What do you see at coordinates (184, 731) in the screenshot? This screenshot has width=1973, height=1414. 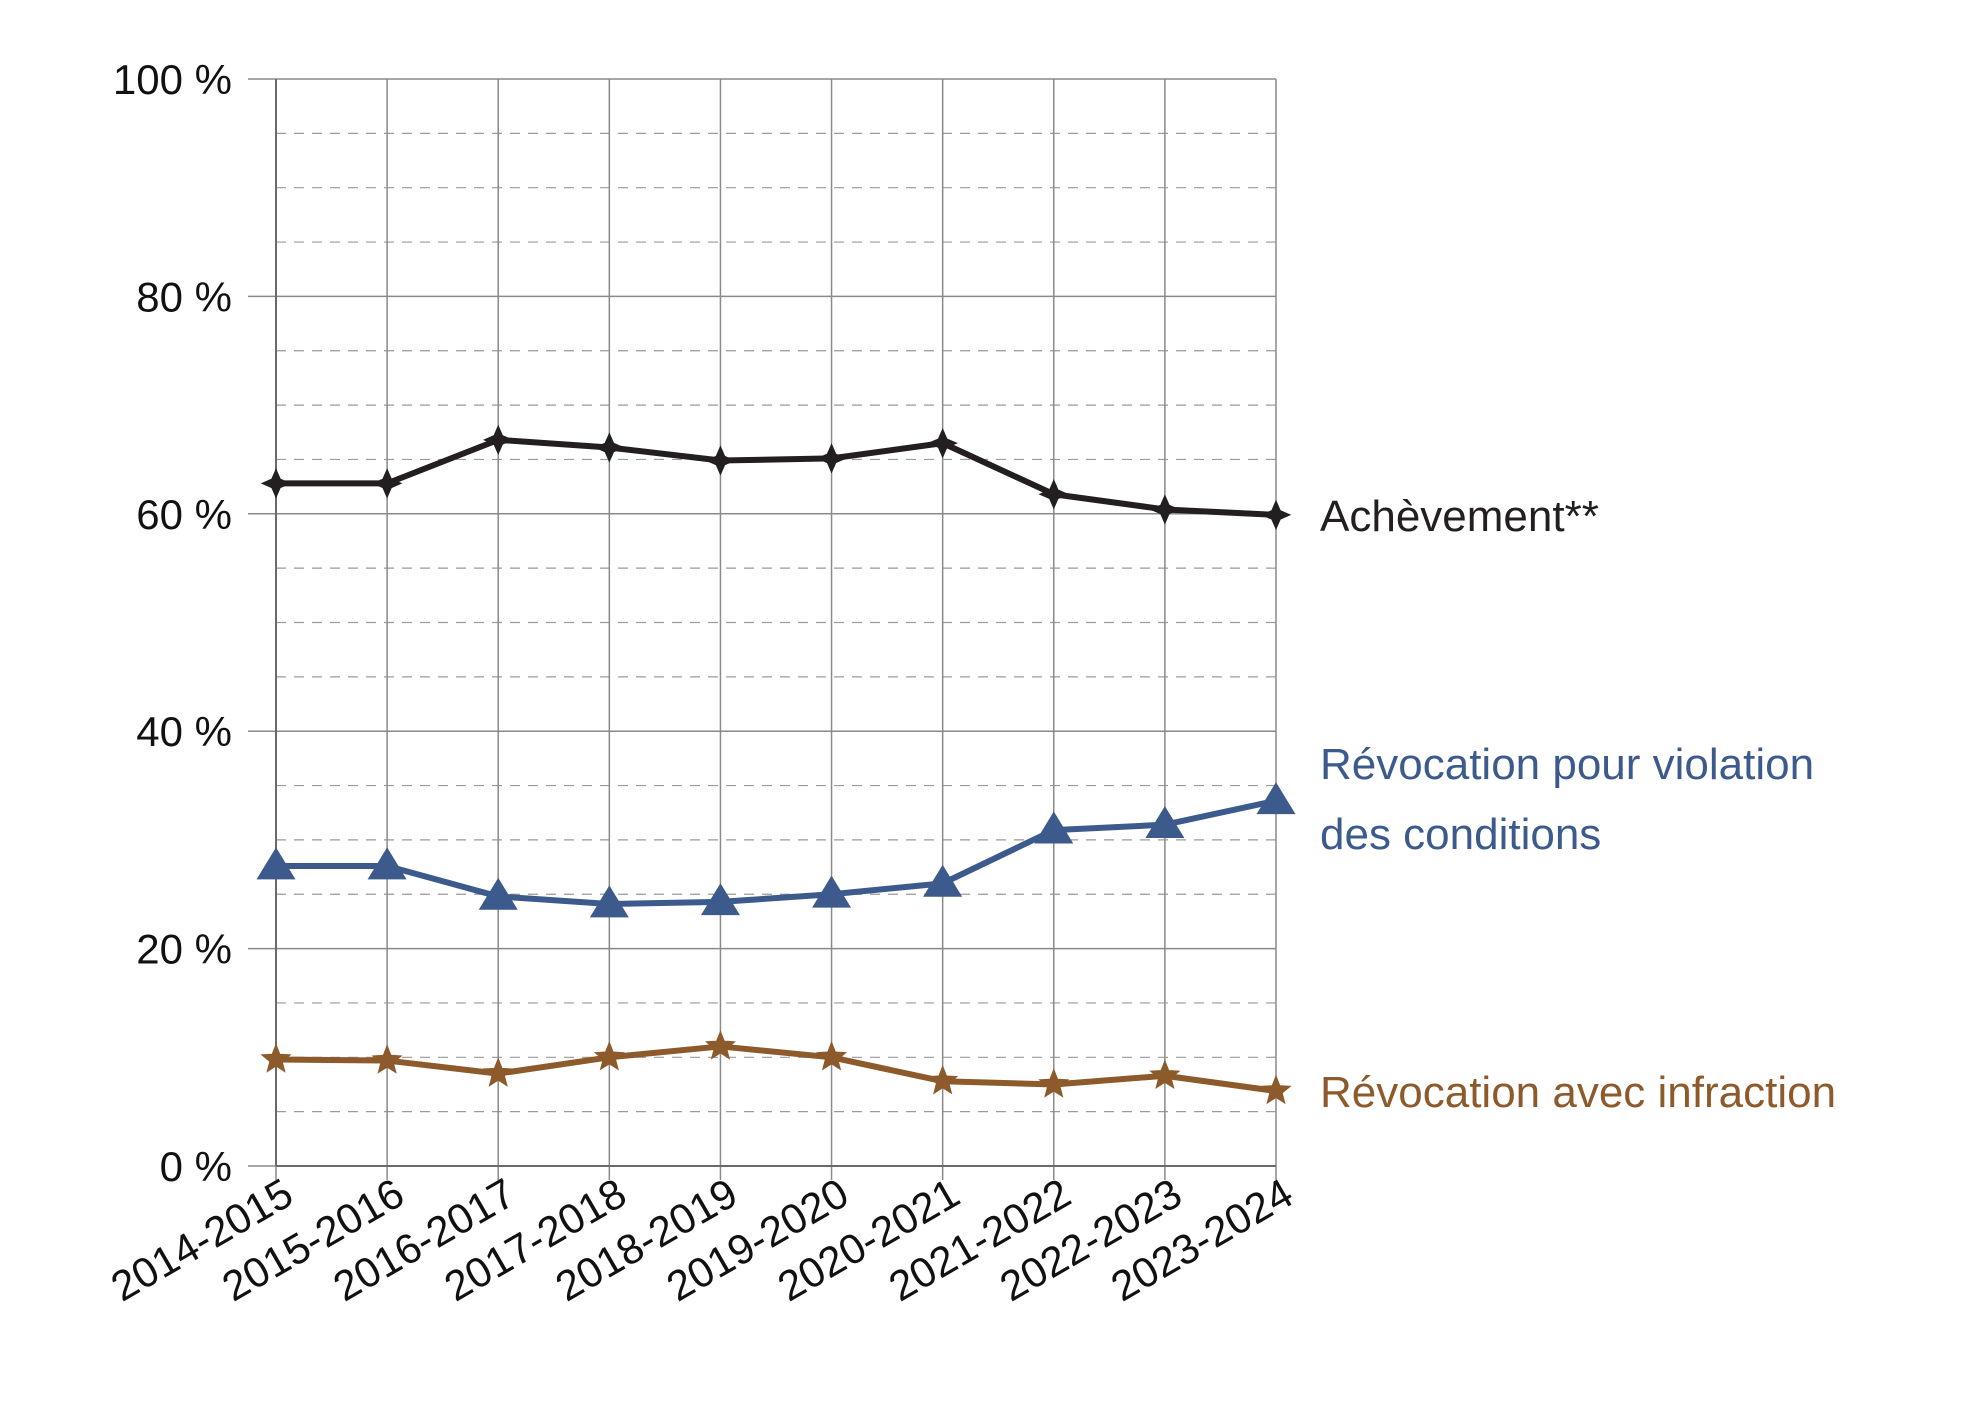 I see `y-tick-label: 40 %` at bounding box center [184, 731].